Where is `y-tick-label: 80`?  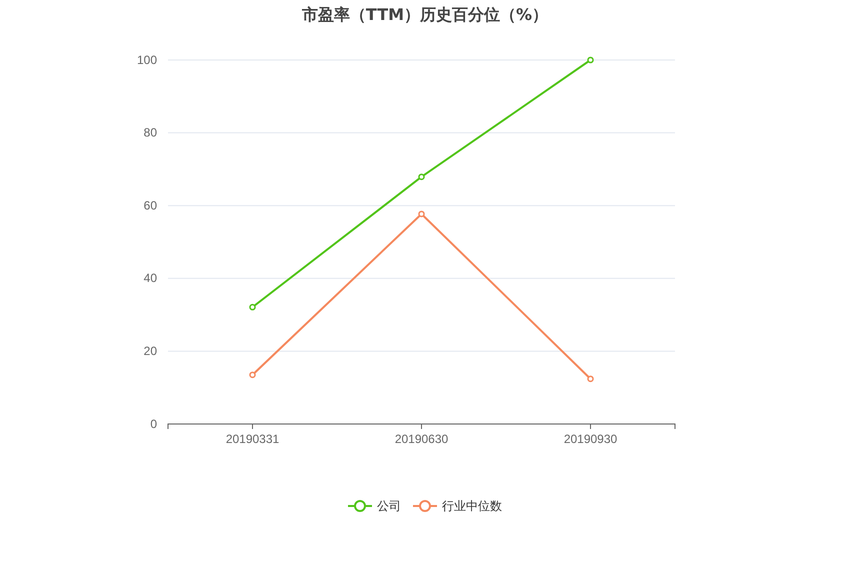 y-tick-label: 80 is located at coordinates (151, 133).